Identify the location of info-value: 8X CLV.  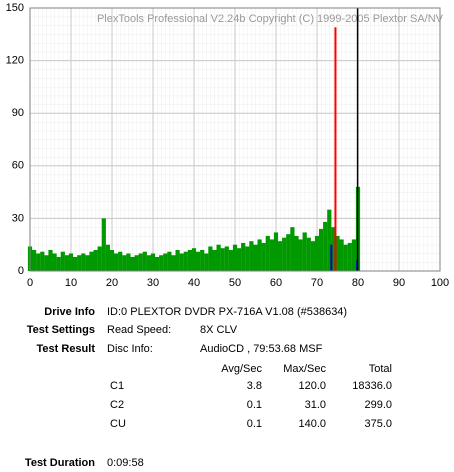
(219, 330).